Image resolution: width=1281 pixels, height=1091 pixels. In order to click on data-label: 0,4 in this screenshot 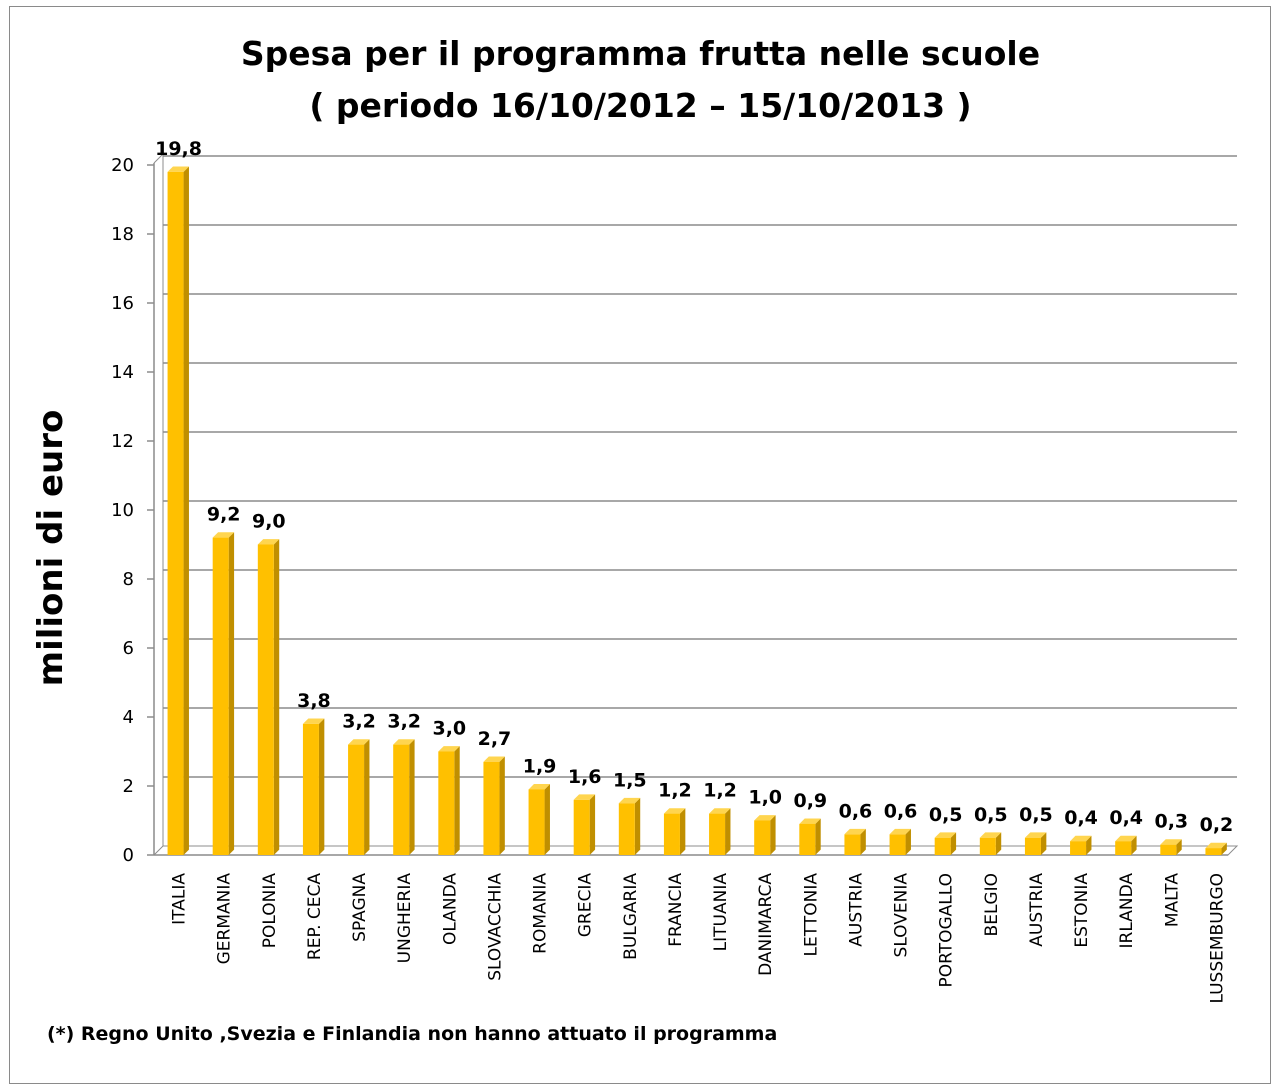, I will do `click(1081, 818)`.